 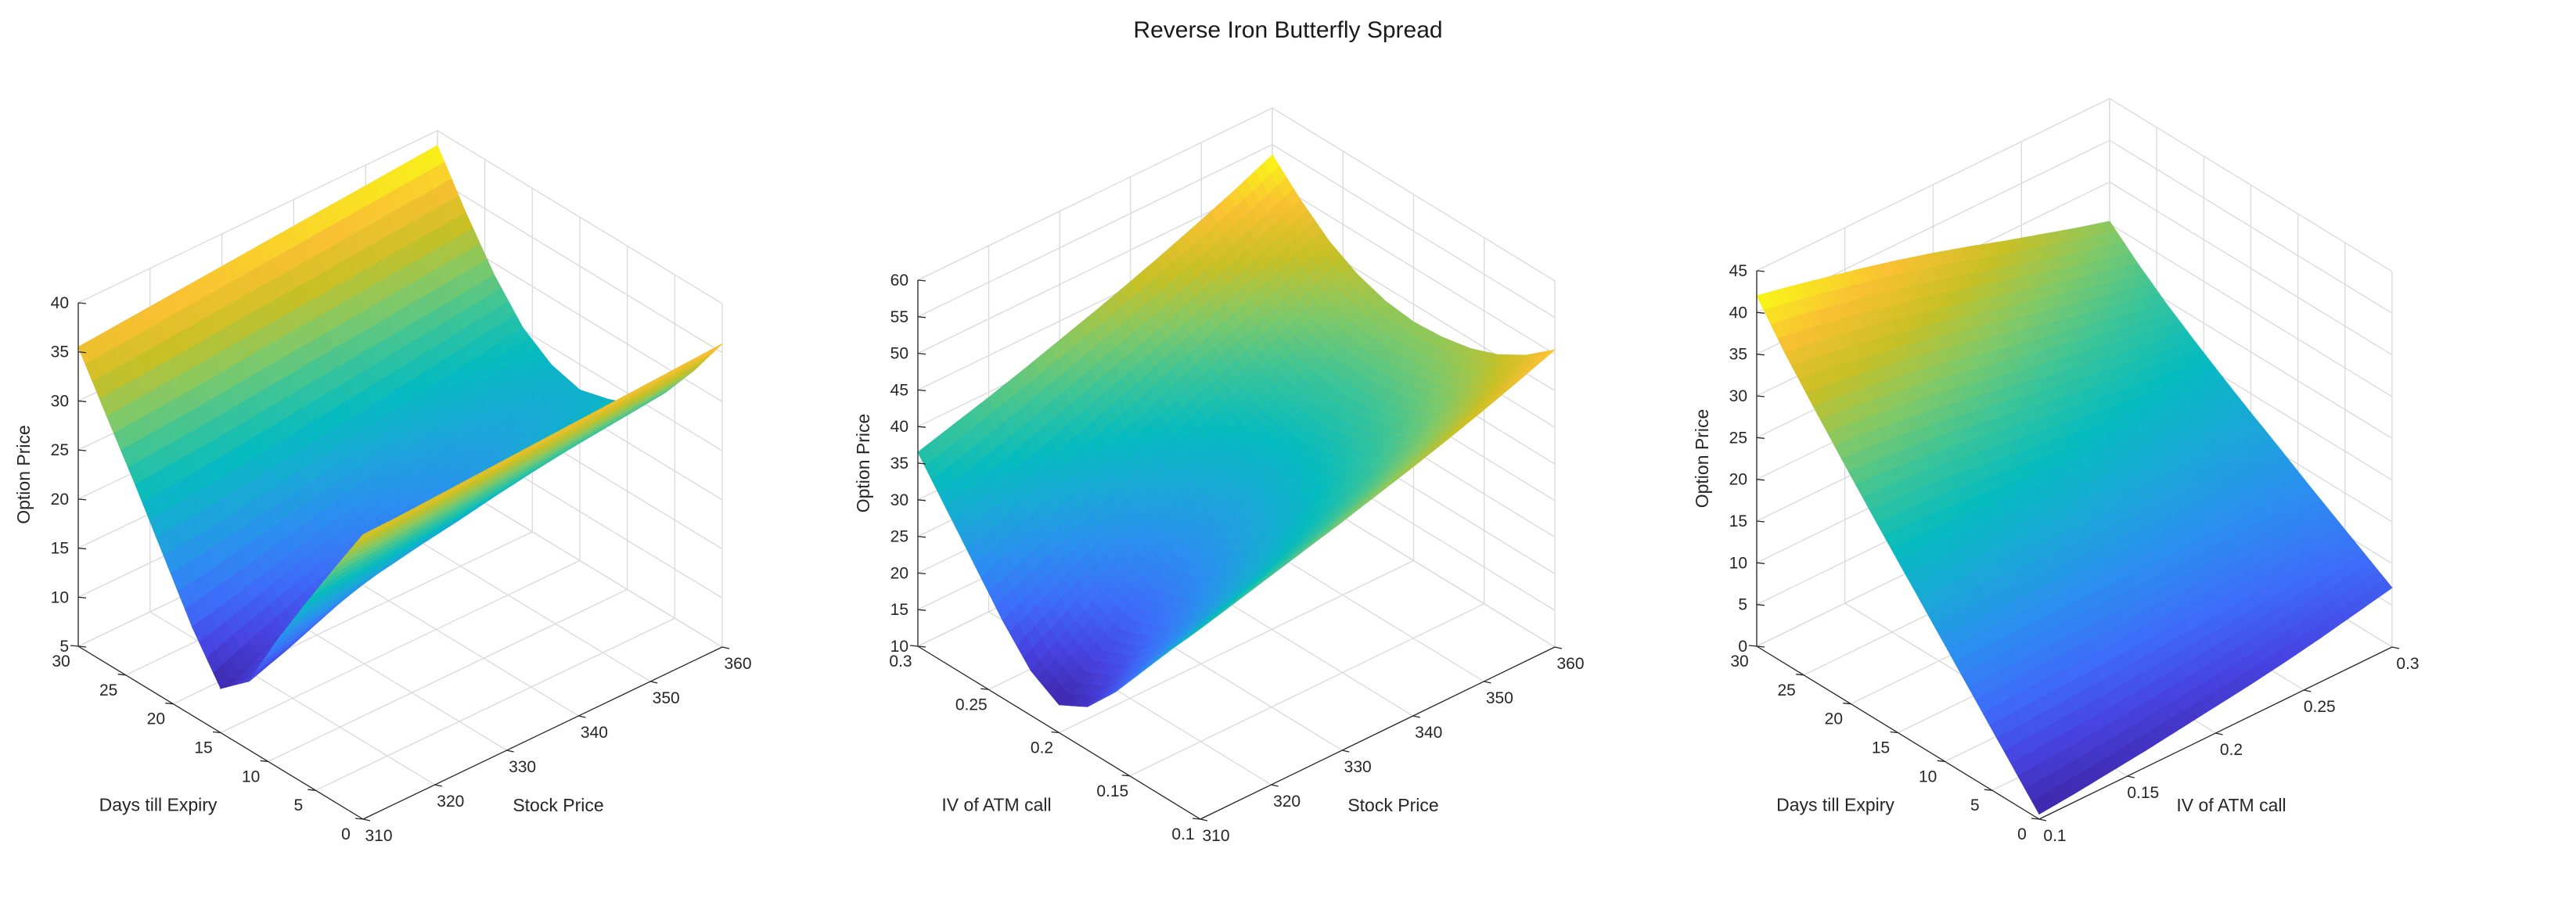 I want to click on z-tick-label: 60, so click(x=899, y=280).